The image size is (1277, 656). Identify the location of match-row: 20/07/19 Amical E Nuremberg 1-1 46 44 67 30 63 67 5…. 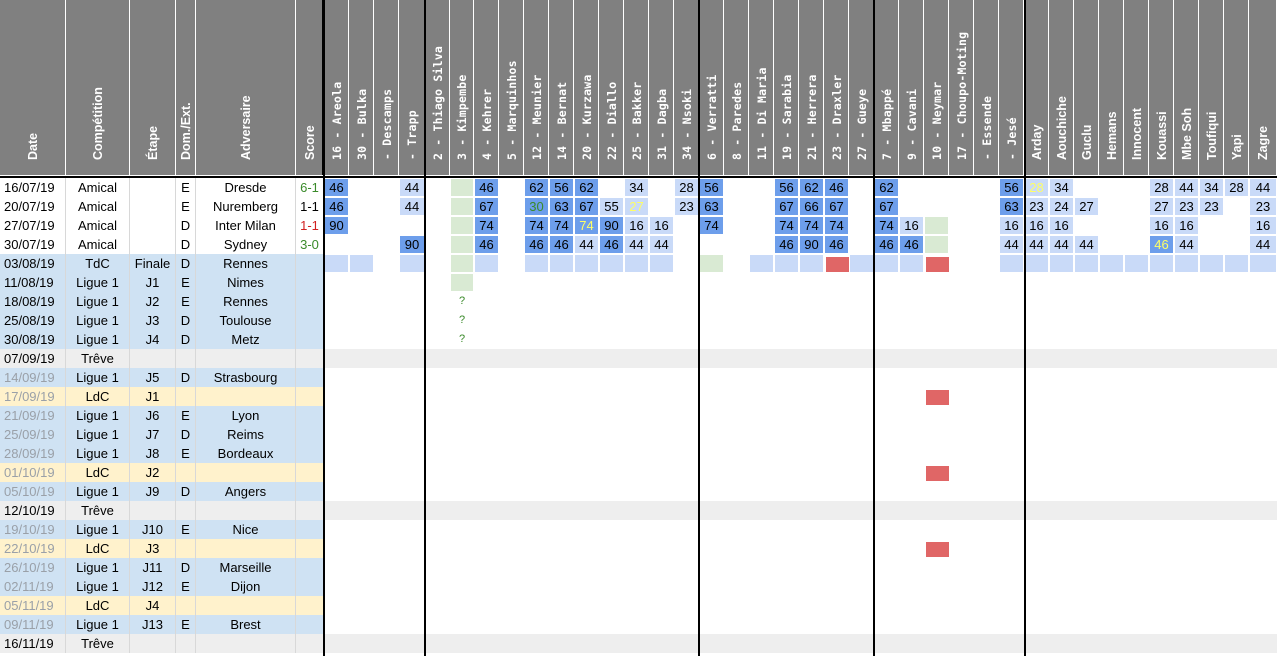
(638, 206).